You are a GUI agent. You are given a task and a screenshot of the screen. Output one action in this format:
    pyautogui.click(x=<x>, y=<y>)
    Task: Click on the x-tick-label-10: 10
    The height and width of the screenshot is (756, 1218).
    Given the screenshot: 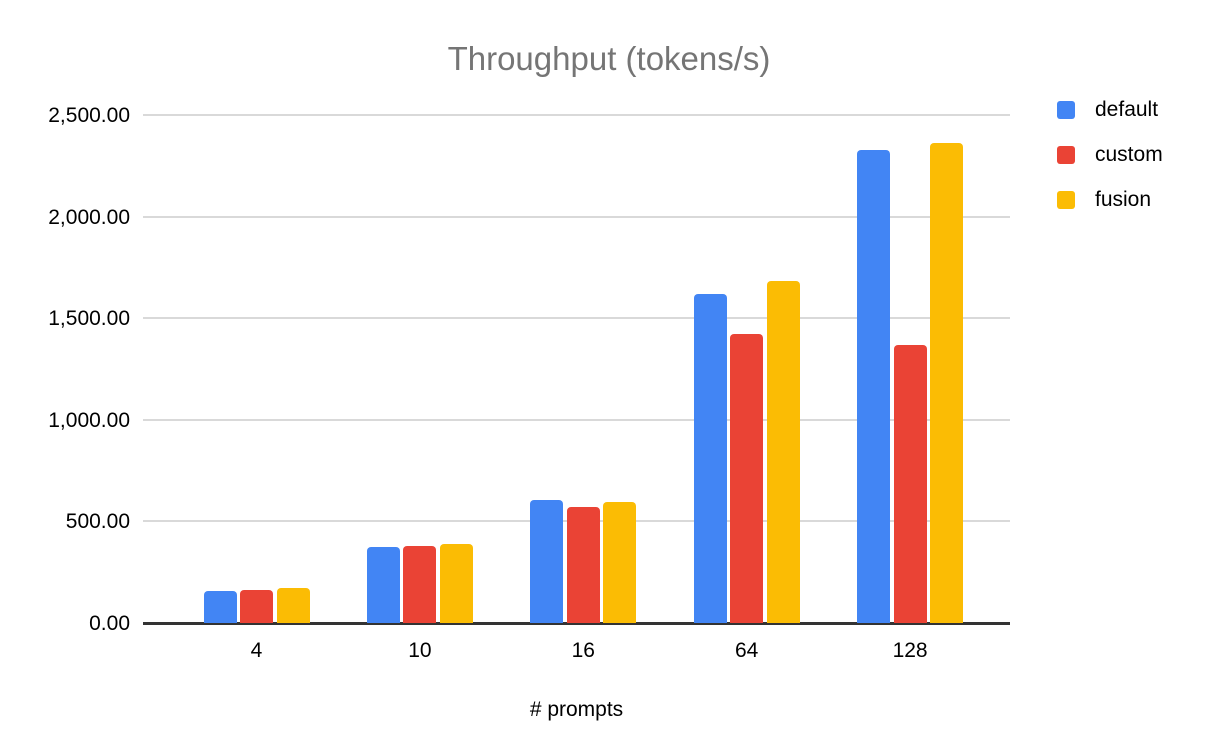 What is the action you would take?
    pyautogui.click(x=420, y=650)
    